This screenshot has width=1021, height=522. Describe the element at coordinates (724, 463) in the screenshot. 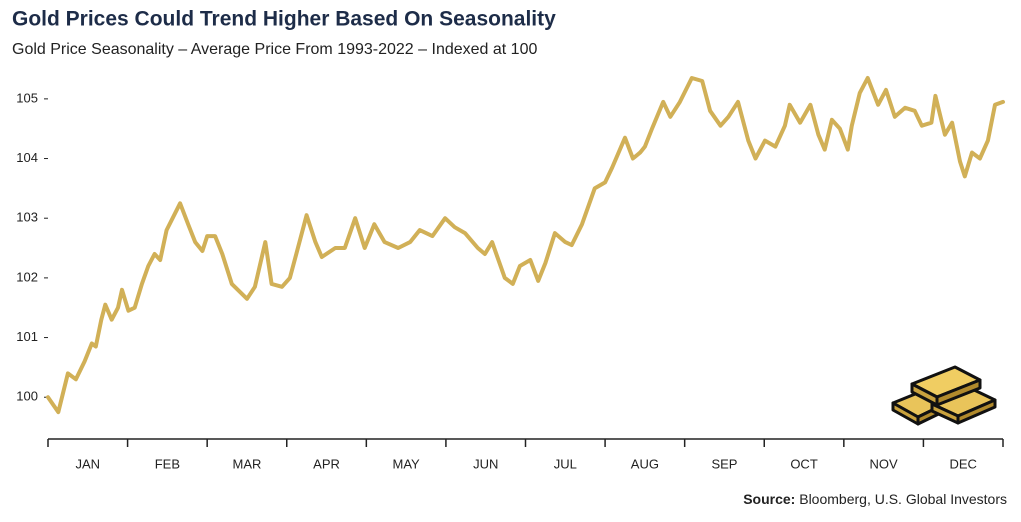

I see `x-tick-label: SEP` at that location.